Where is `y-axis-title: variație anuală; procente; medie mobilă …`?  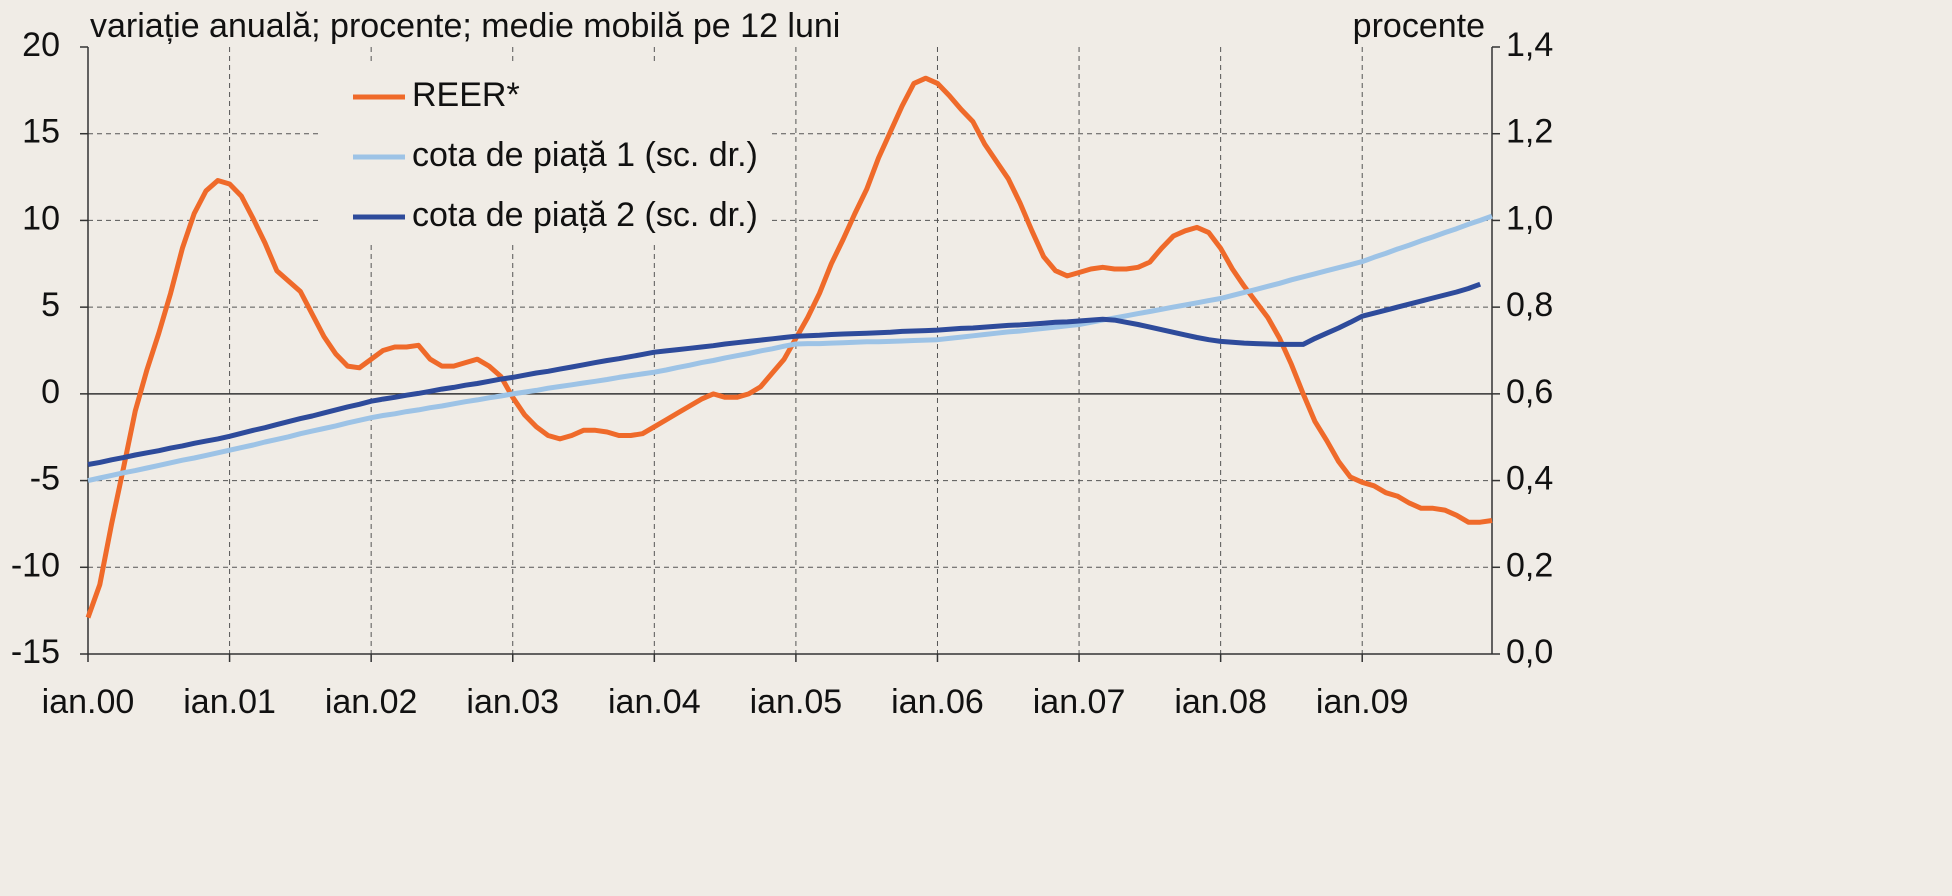
y-axis-title: variație anuală; procente; medie mobilă … is located at coordinates (465, 26).